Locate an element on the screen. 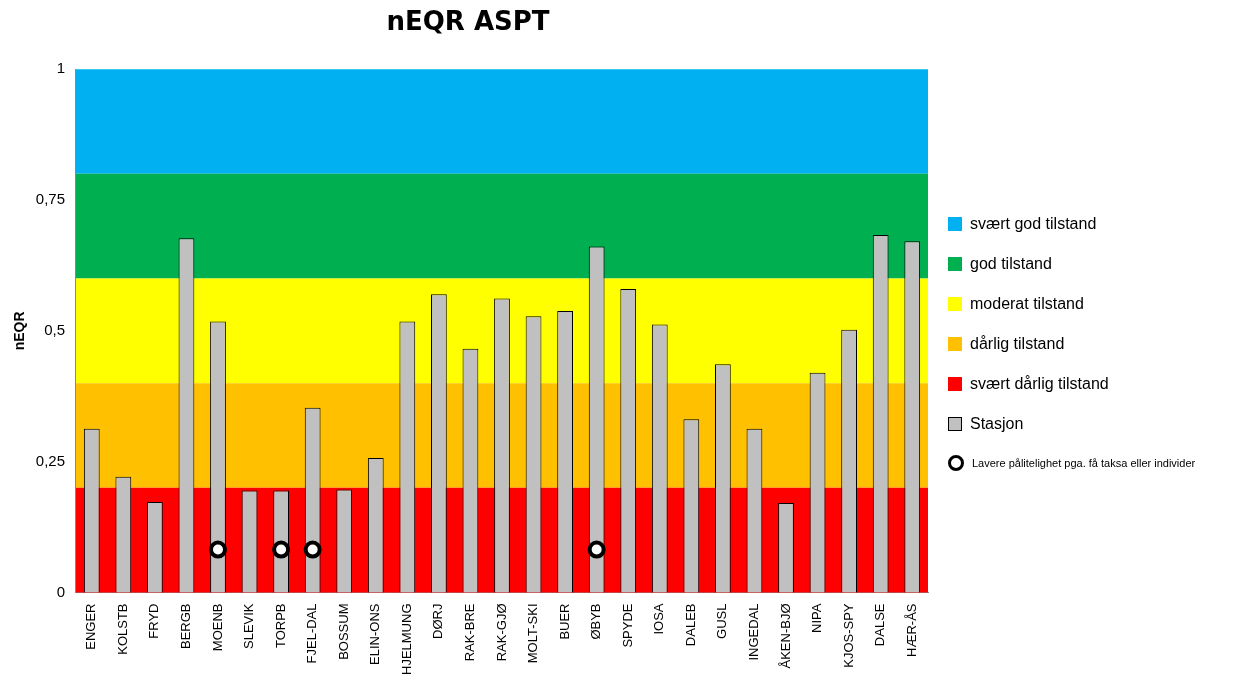 Image resolution: width=1245 pixels, height=686 pixels. y-tick-label: 0,5 is located at coordinates (54, 329).